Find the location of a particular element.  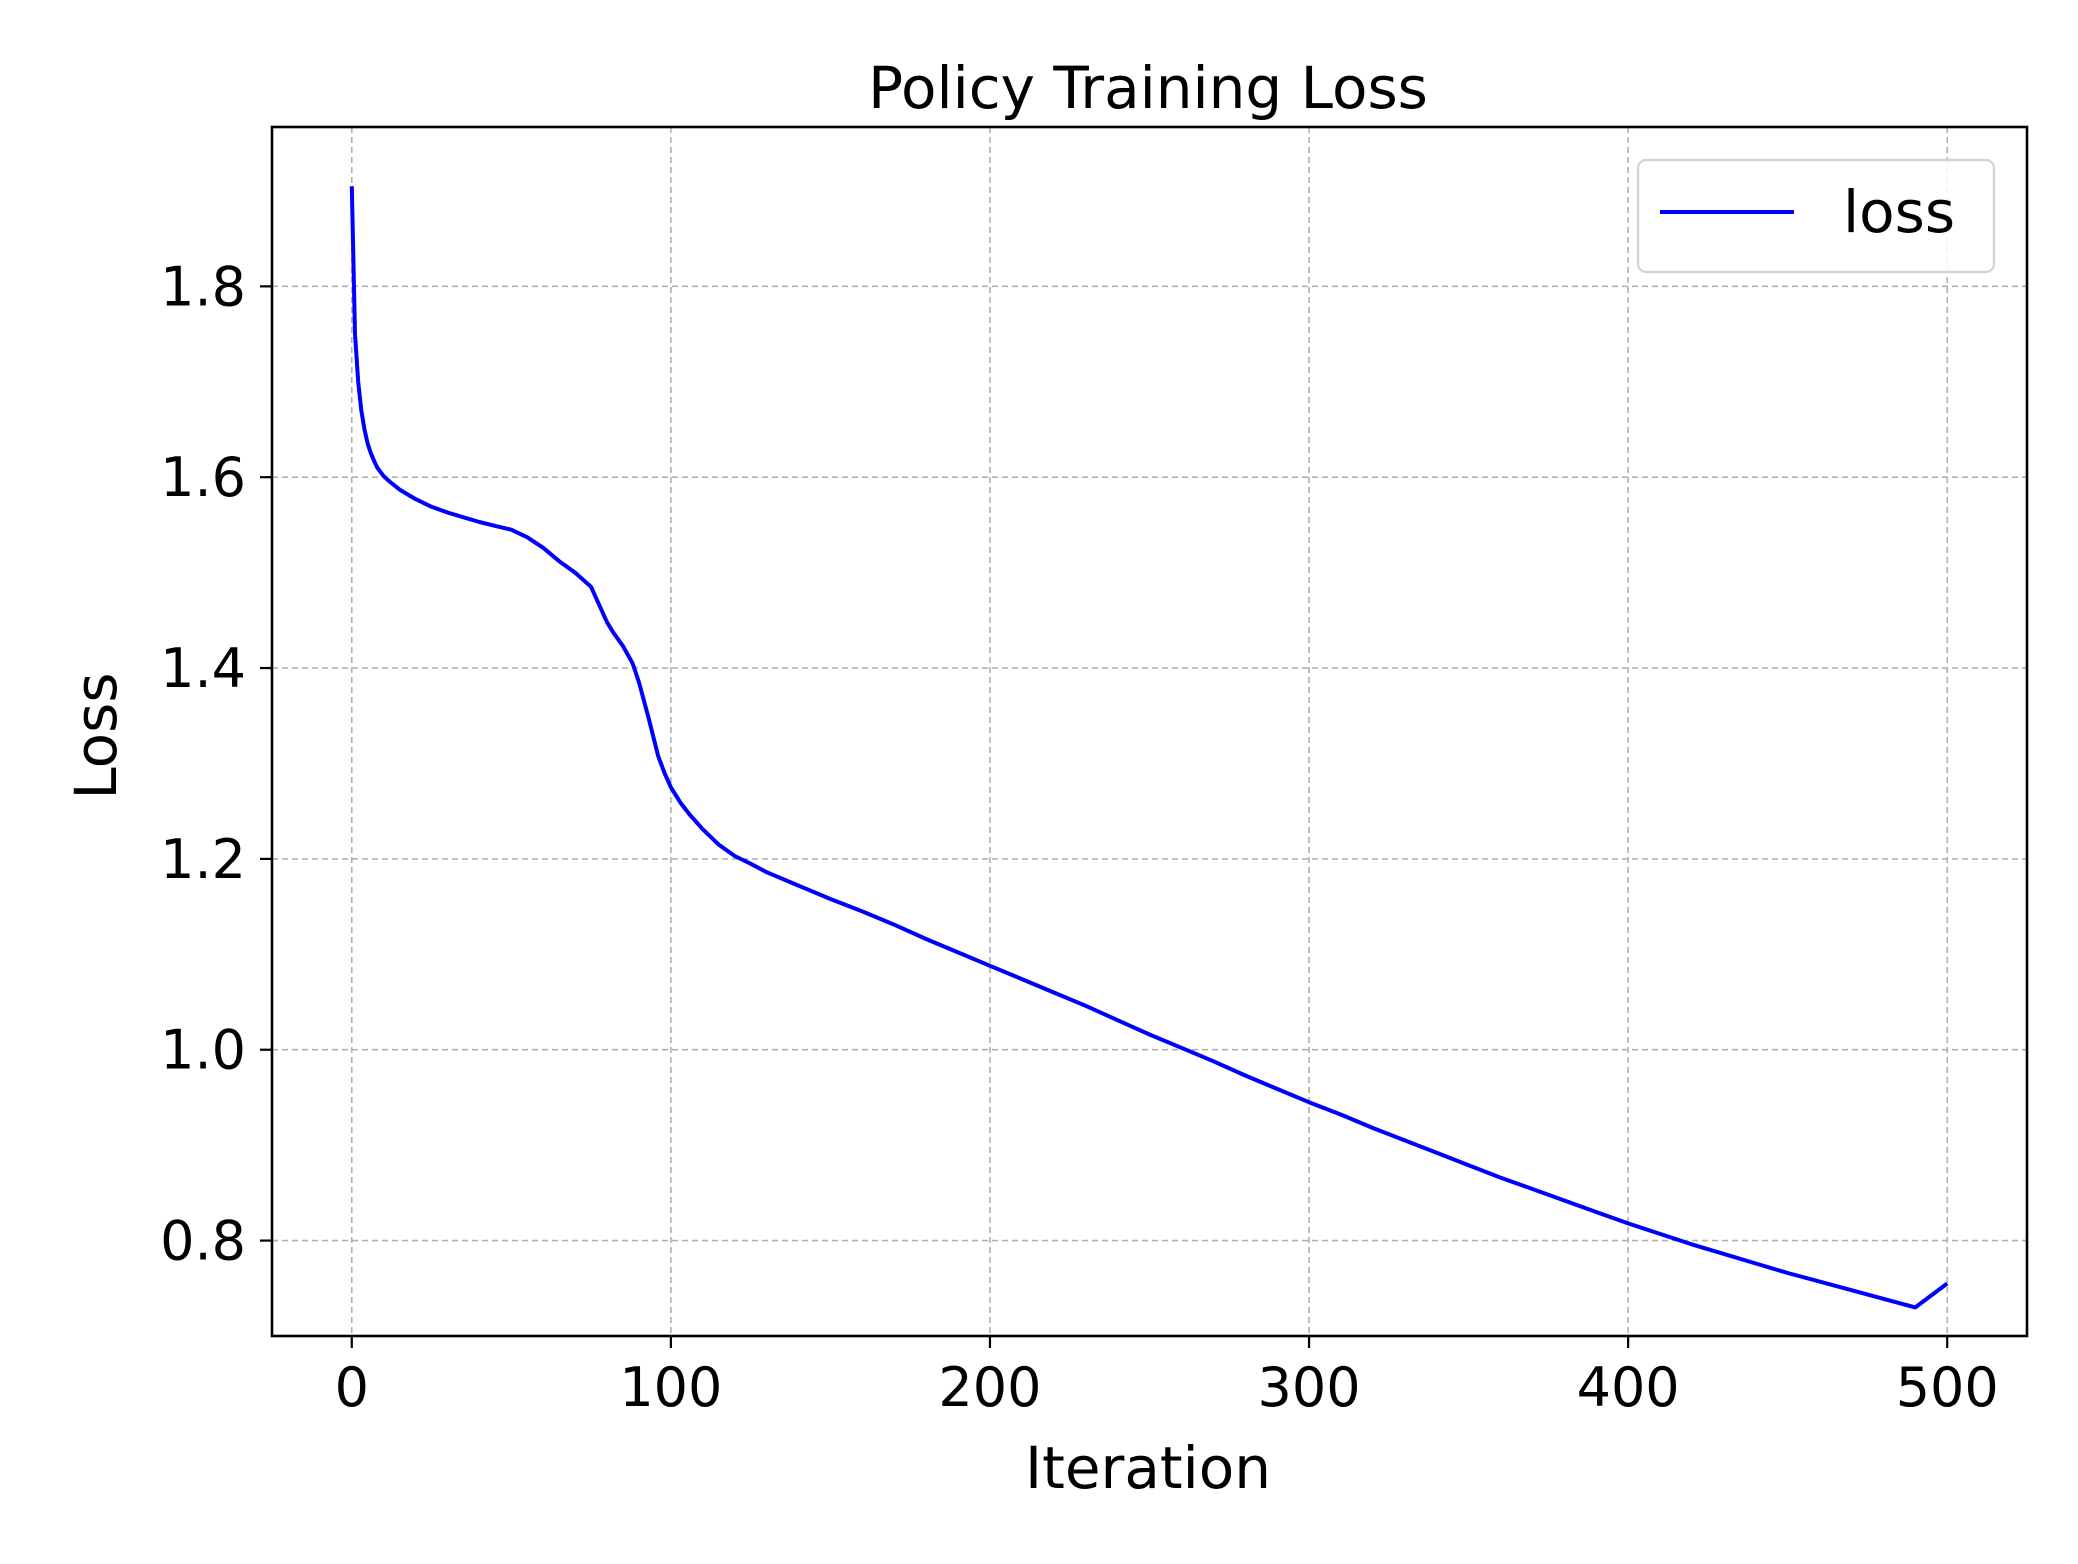

y-tick-label: 0.8 is located at coordinates (203, 1241).